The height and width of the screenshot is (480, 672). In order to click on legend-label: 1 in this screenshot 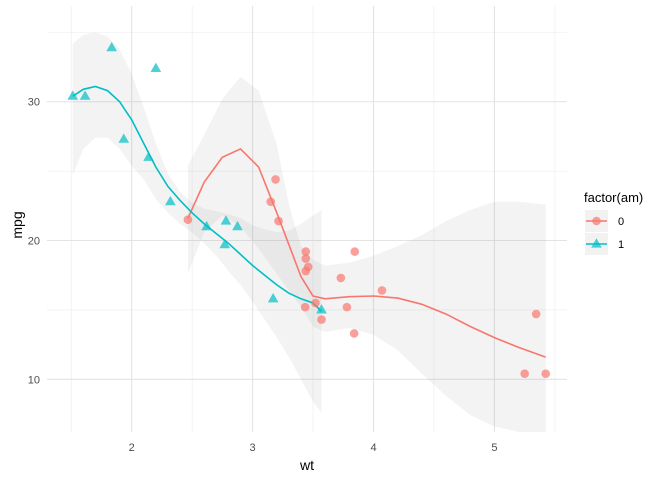, I will do `click(621, 245)`.